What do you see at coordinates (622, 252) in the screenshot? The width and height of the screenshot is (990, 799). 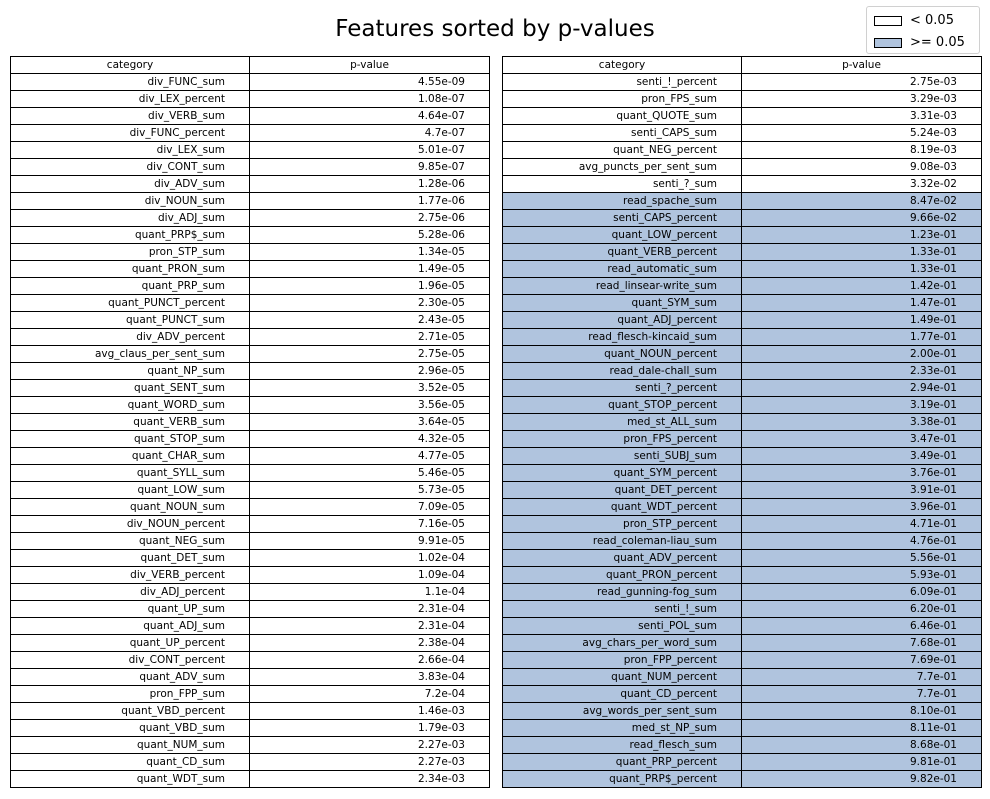 I see `category-cell: quant_VERB_percent` at bounding box center [622, 252].